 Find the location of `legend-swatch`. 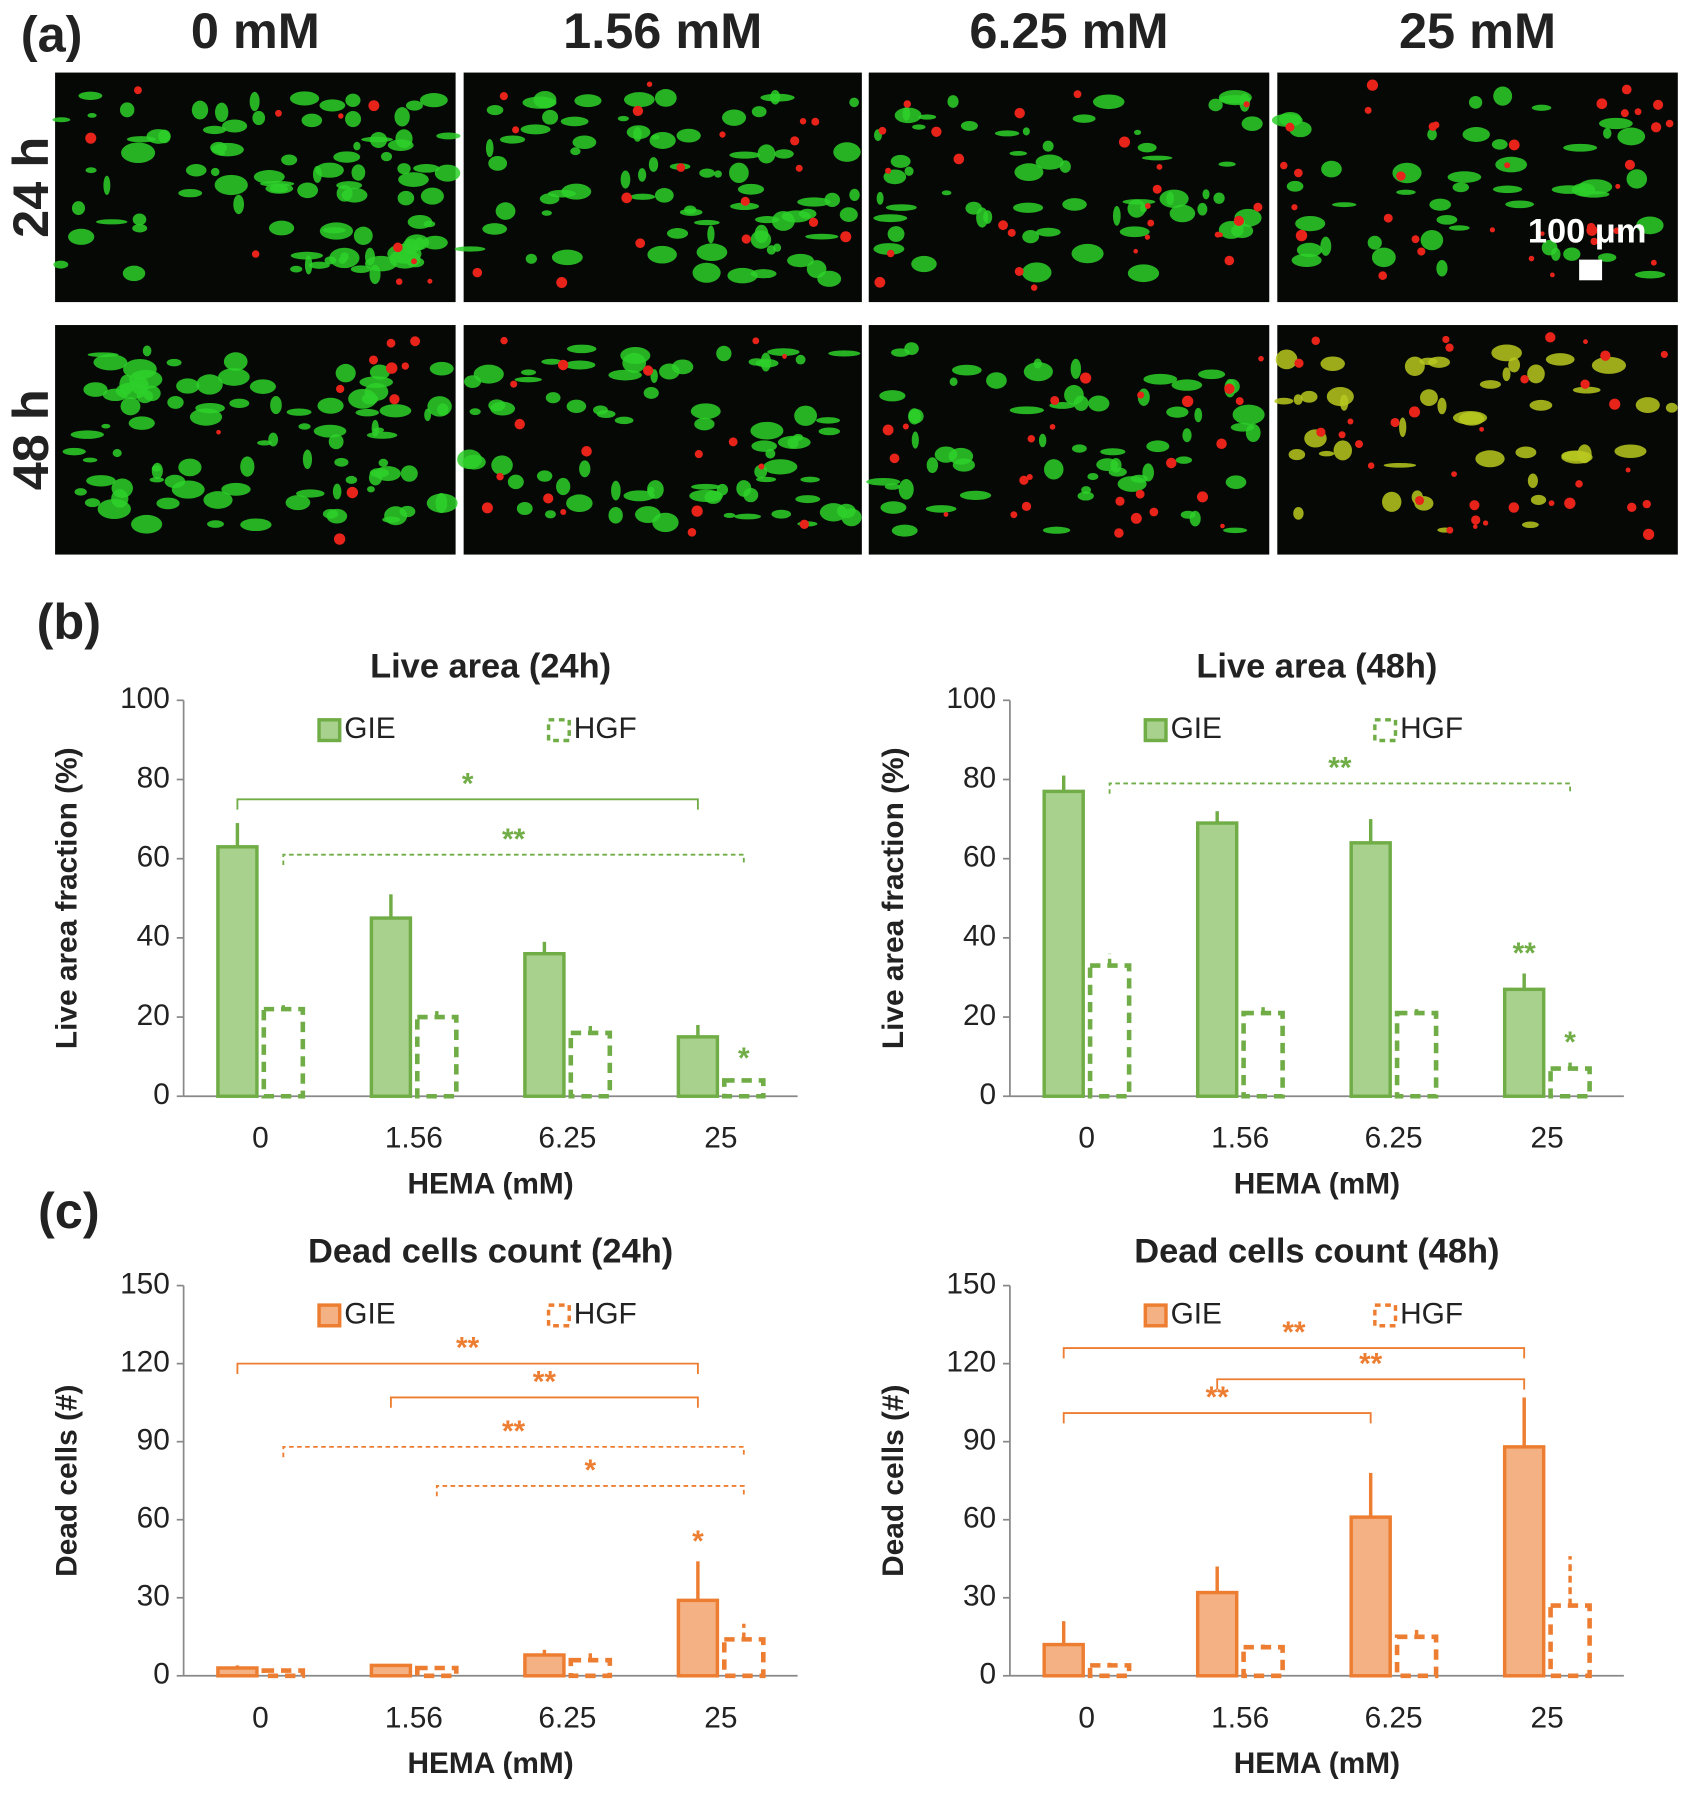

legend-swatch is located at coordinates (329, 730).